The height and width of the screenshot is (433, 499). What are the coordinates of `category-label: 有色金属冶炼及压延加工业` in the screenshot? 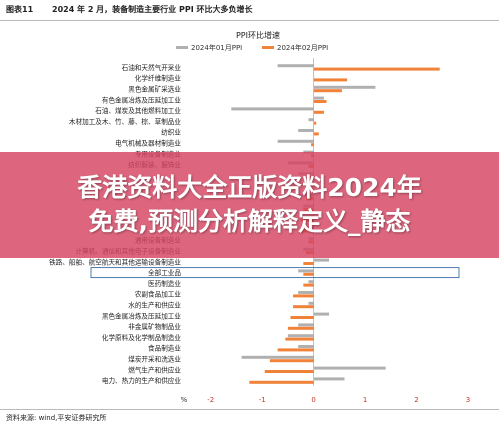 It's located at (142, 99).